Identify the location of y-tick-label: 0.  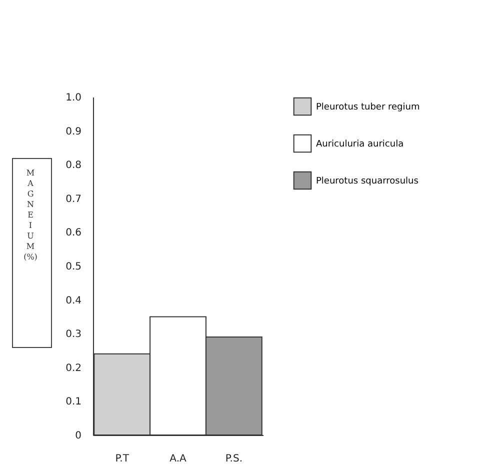
(78, 436).